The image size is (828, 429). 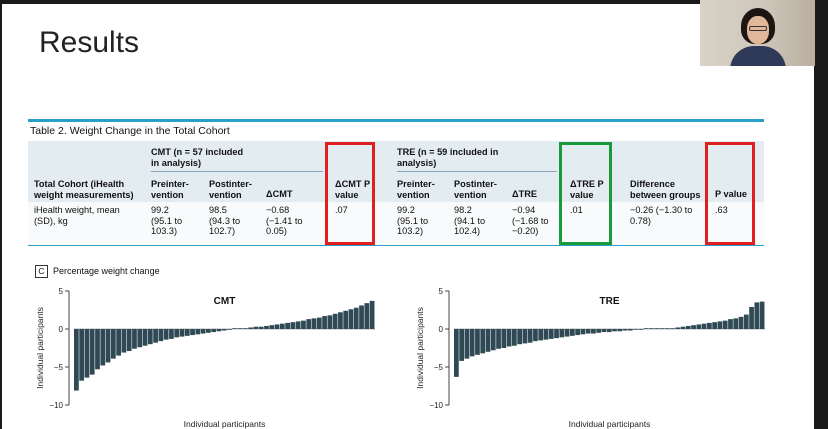 What do you see at coordinates (56, 405) in the screenshot?
I see `y-tick-label: −10` at bounding box center [56, 405].